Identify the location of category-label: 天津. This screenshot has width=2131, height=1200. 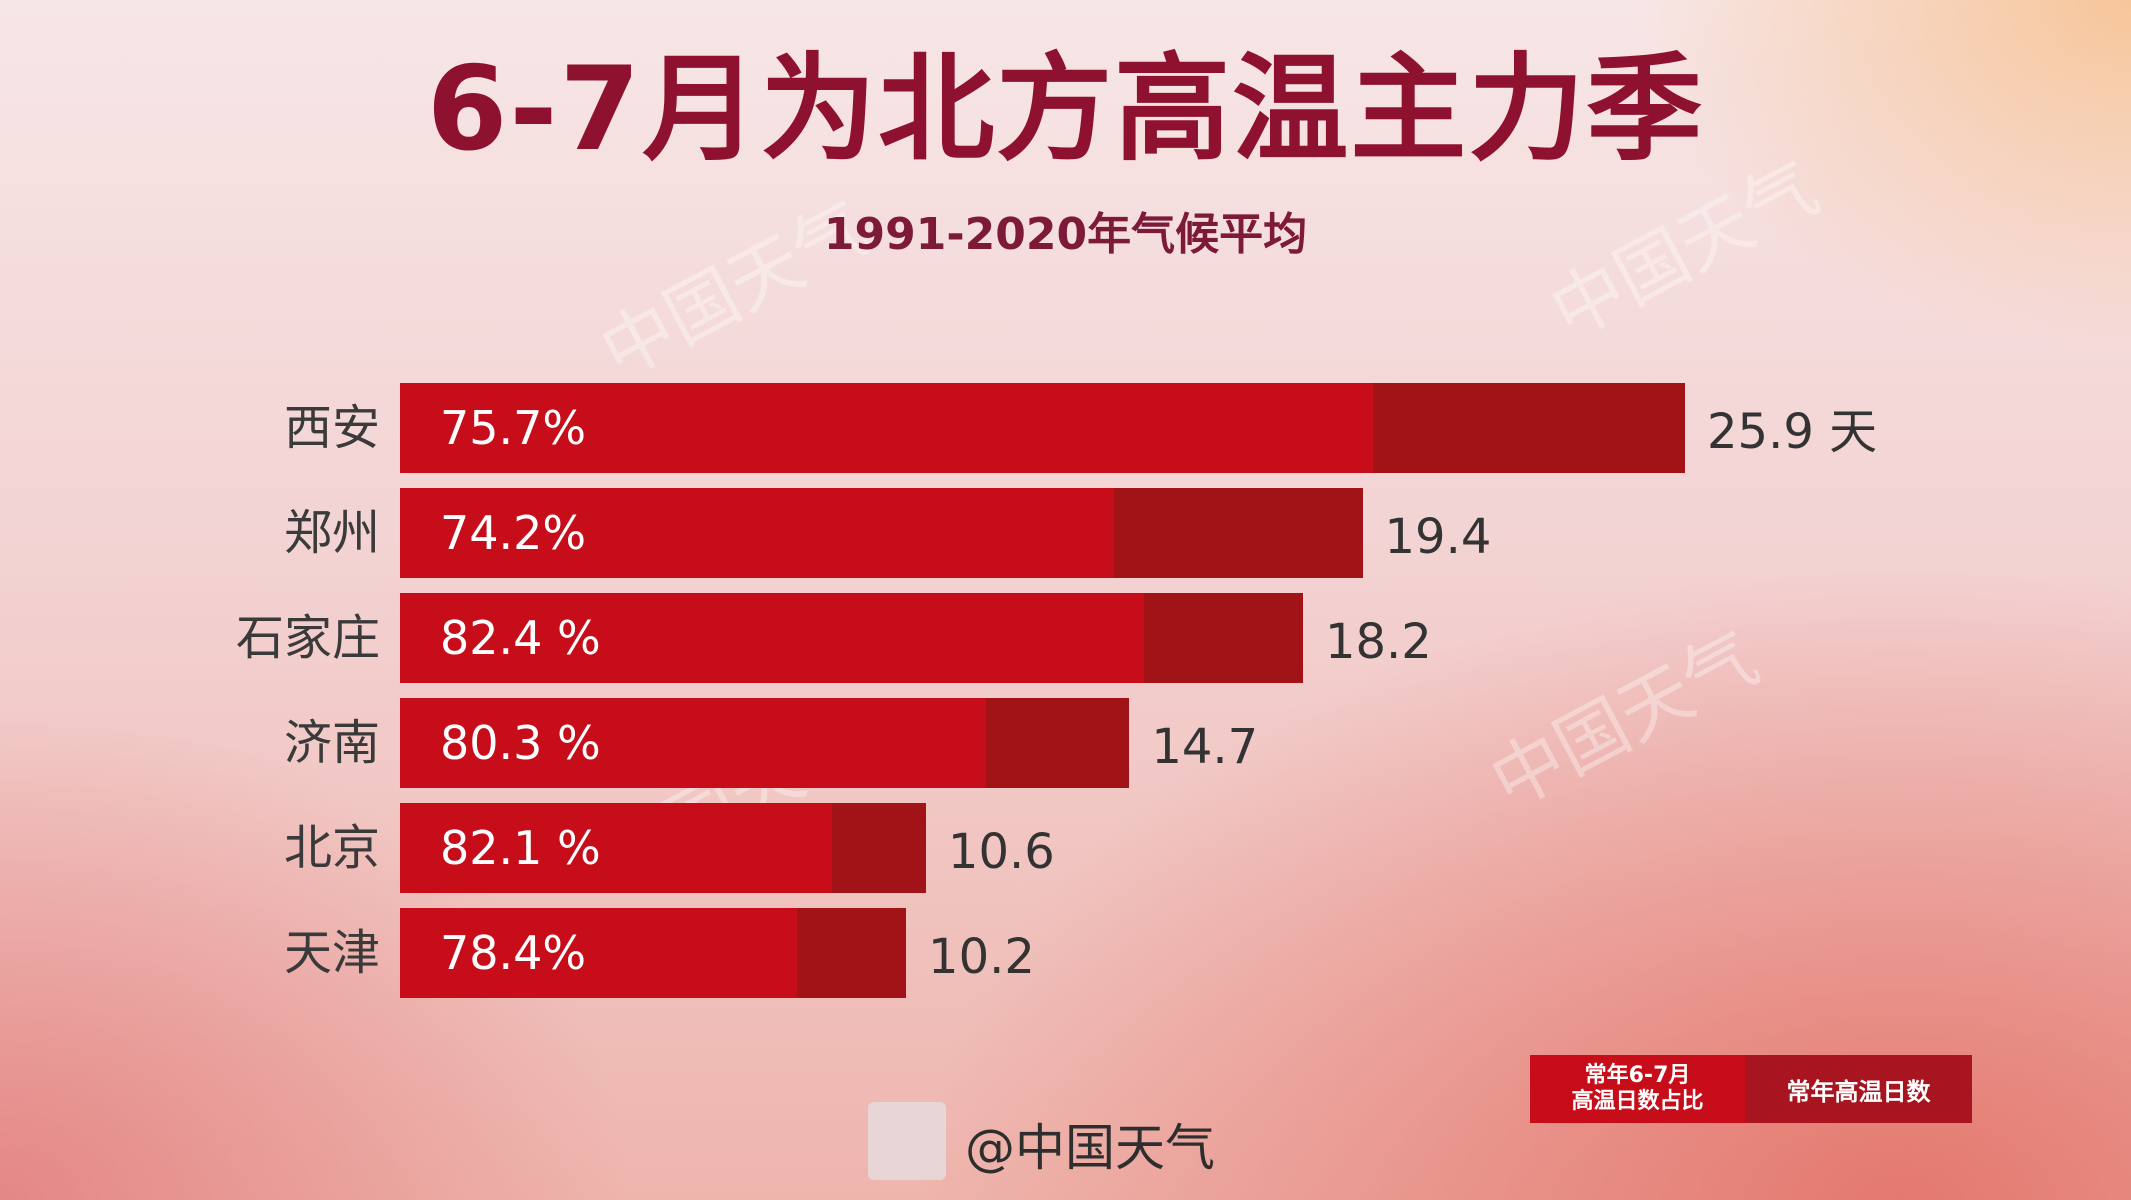
(331, 953).